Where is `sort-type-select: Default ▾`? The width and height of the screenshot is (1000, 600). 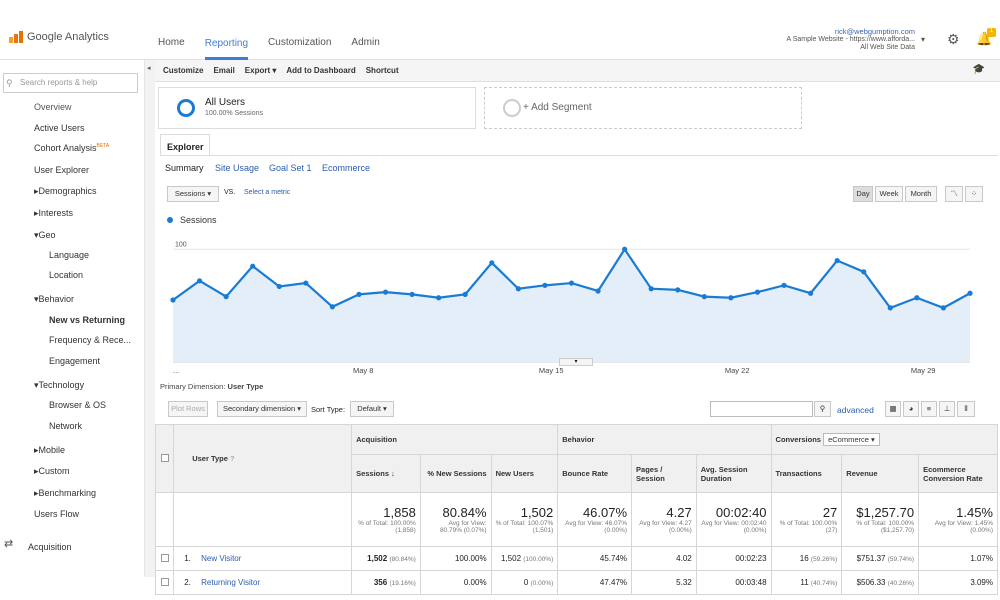
sort-type-select: Default ▾ is located at coordinates (372, 409).